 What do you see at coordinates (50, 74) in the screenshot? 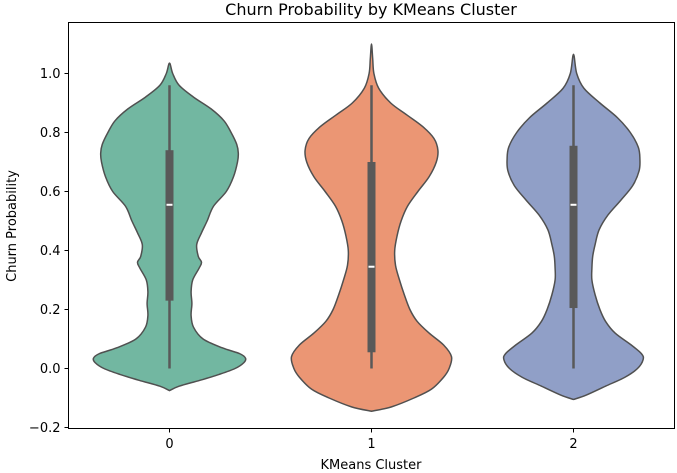
I see `y-tick-label: 1.0` at bounding box center [50, 74].